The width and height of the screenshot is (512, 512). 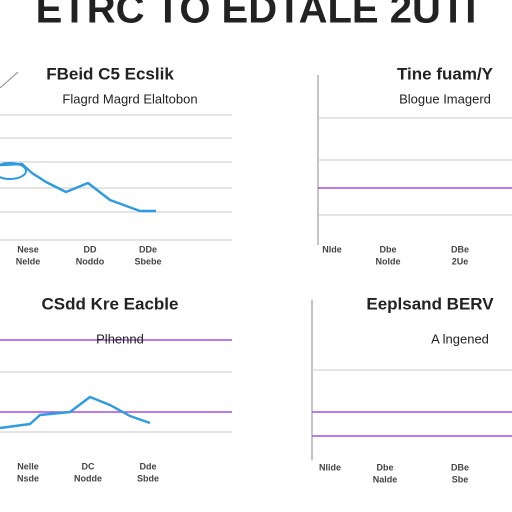 What do you see at coordinates (256, 16) in the screenshot?
I see `page-title: ETRC TO EDTALE 2UTI` at bounding box center [256, 16].